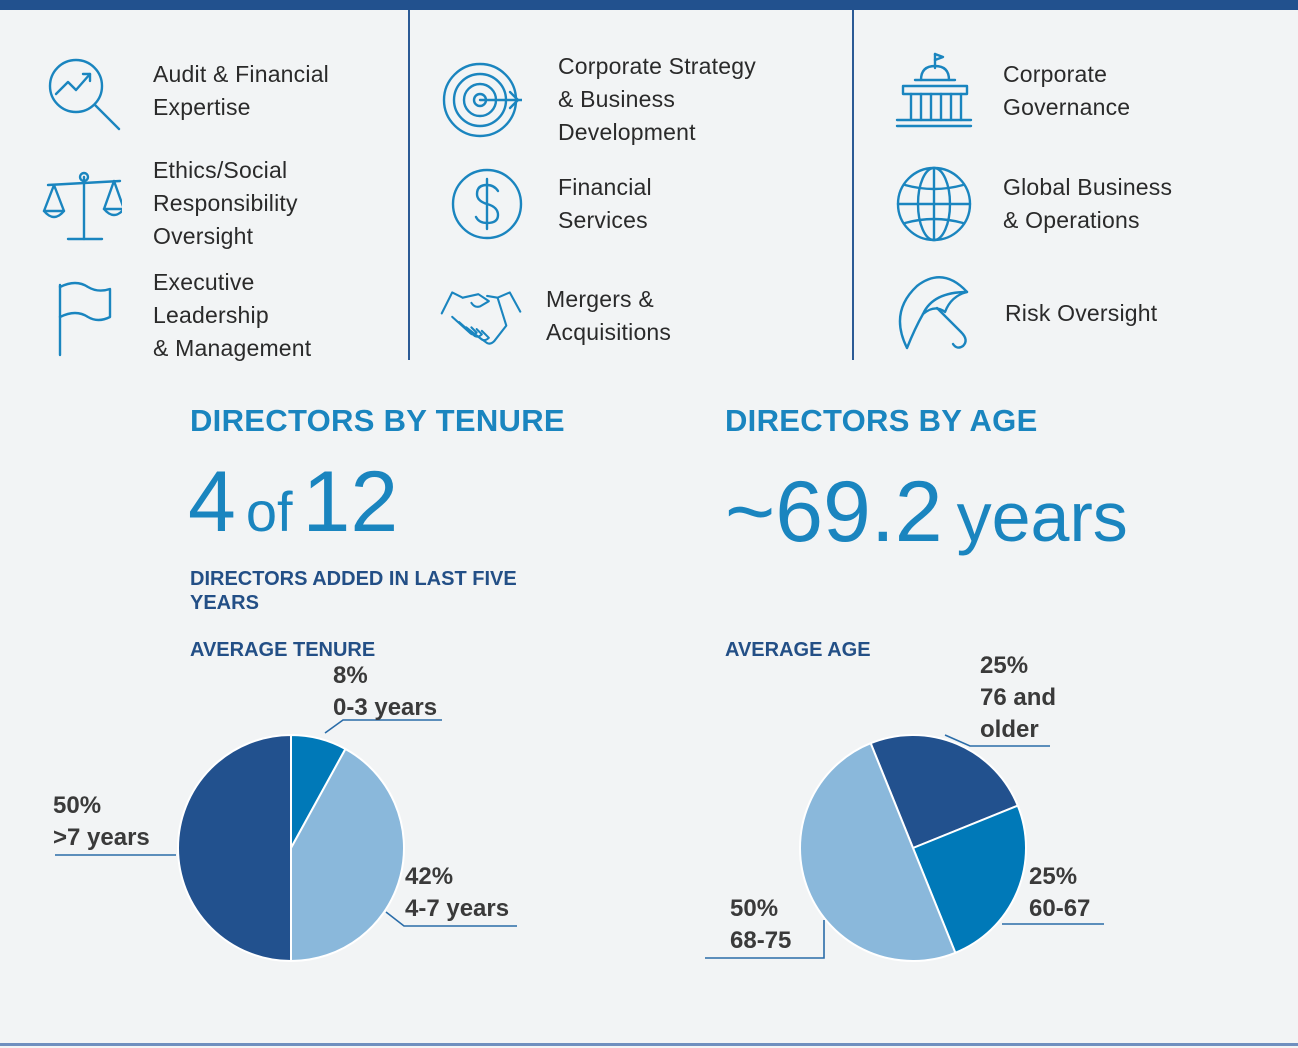 The image size is (1298, 1048). I want to click on skill-label: Financial Services, so click(605, 203).